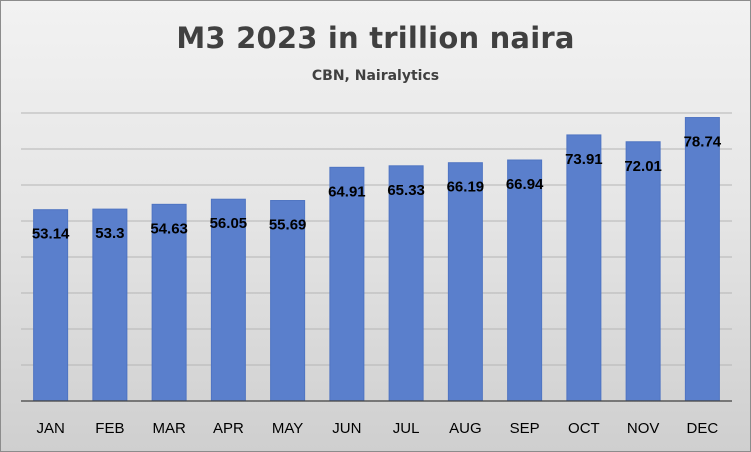 The image size is (751, 452). What do you see at coordinates (525, 184) in the screenshot?
I see `data-label-sep: 66.94` at bounding box center [525, 184].